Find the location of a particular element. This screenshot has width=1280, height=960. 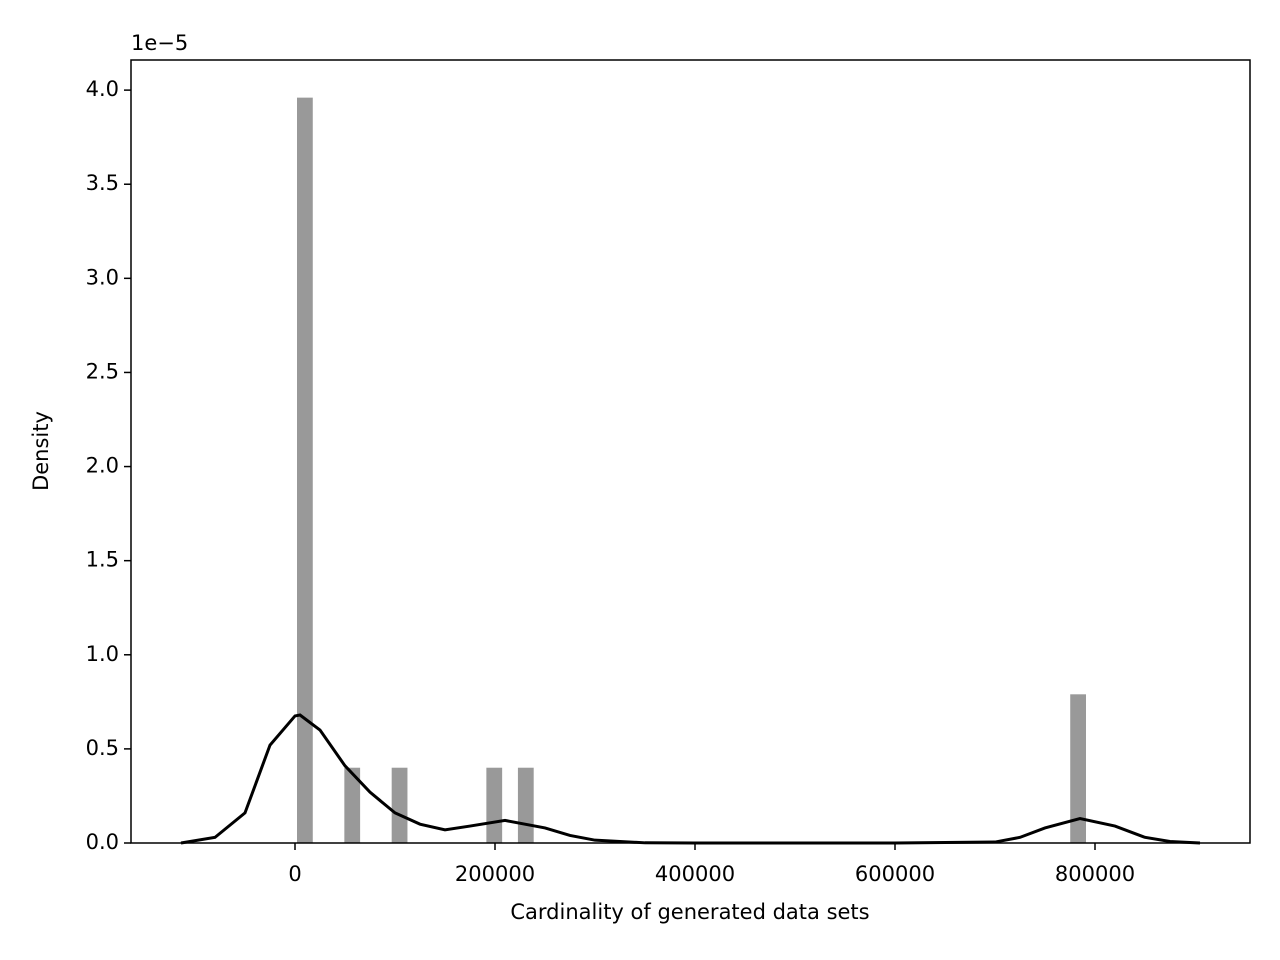

x-tick-label: 800000 is located at coordinates (1095, 874).